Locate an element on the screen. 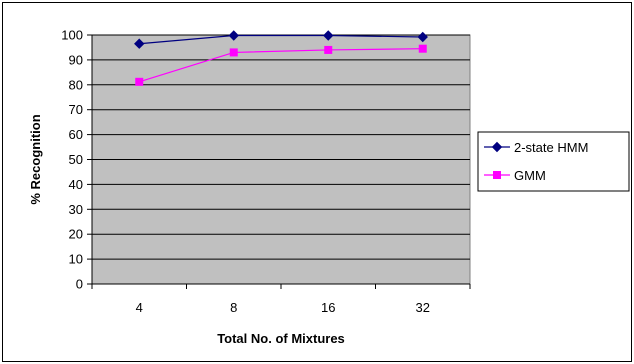 This screenshot has width=634, height=364. y-axis-title: % Recognition is located at coordinates (35, 159).